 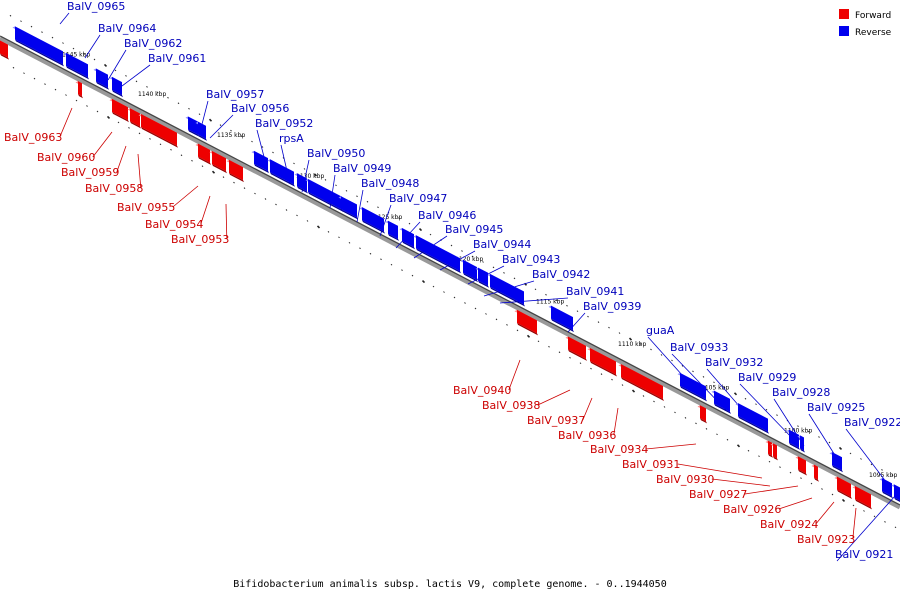 I want to click on forward-gene-label: BalV_0960, so click(x=66, y=157).